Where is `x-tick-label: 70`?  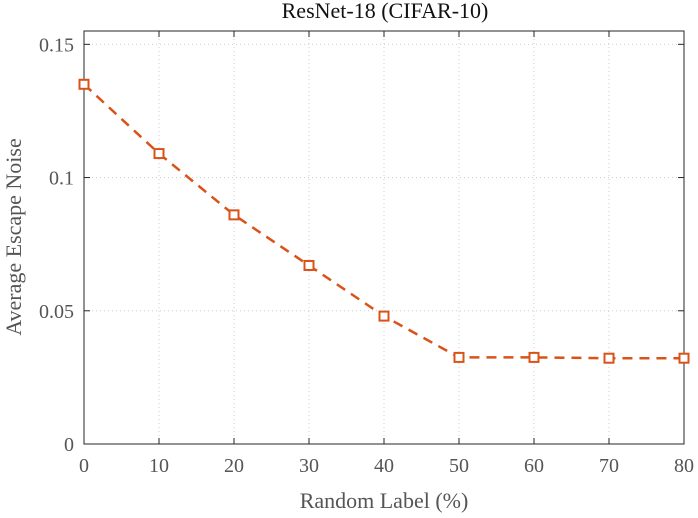 x-tick-label: 70 is located at coordinates (609, 466).